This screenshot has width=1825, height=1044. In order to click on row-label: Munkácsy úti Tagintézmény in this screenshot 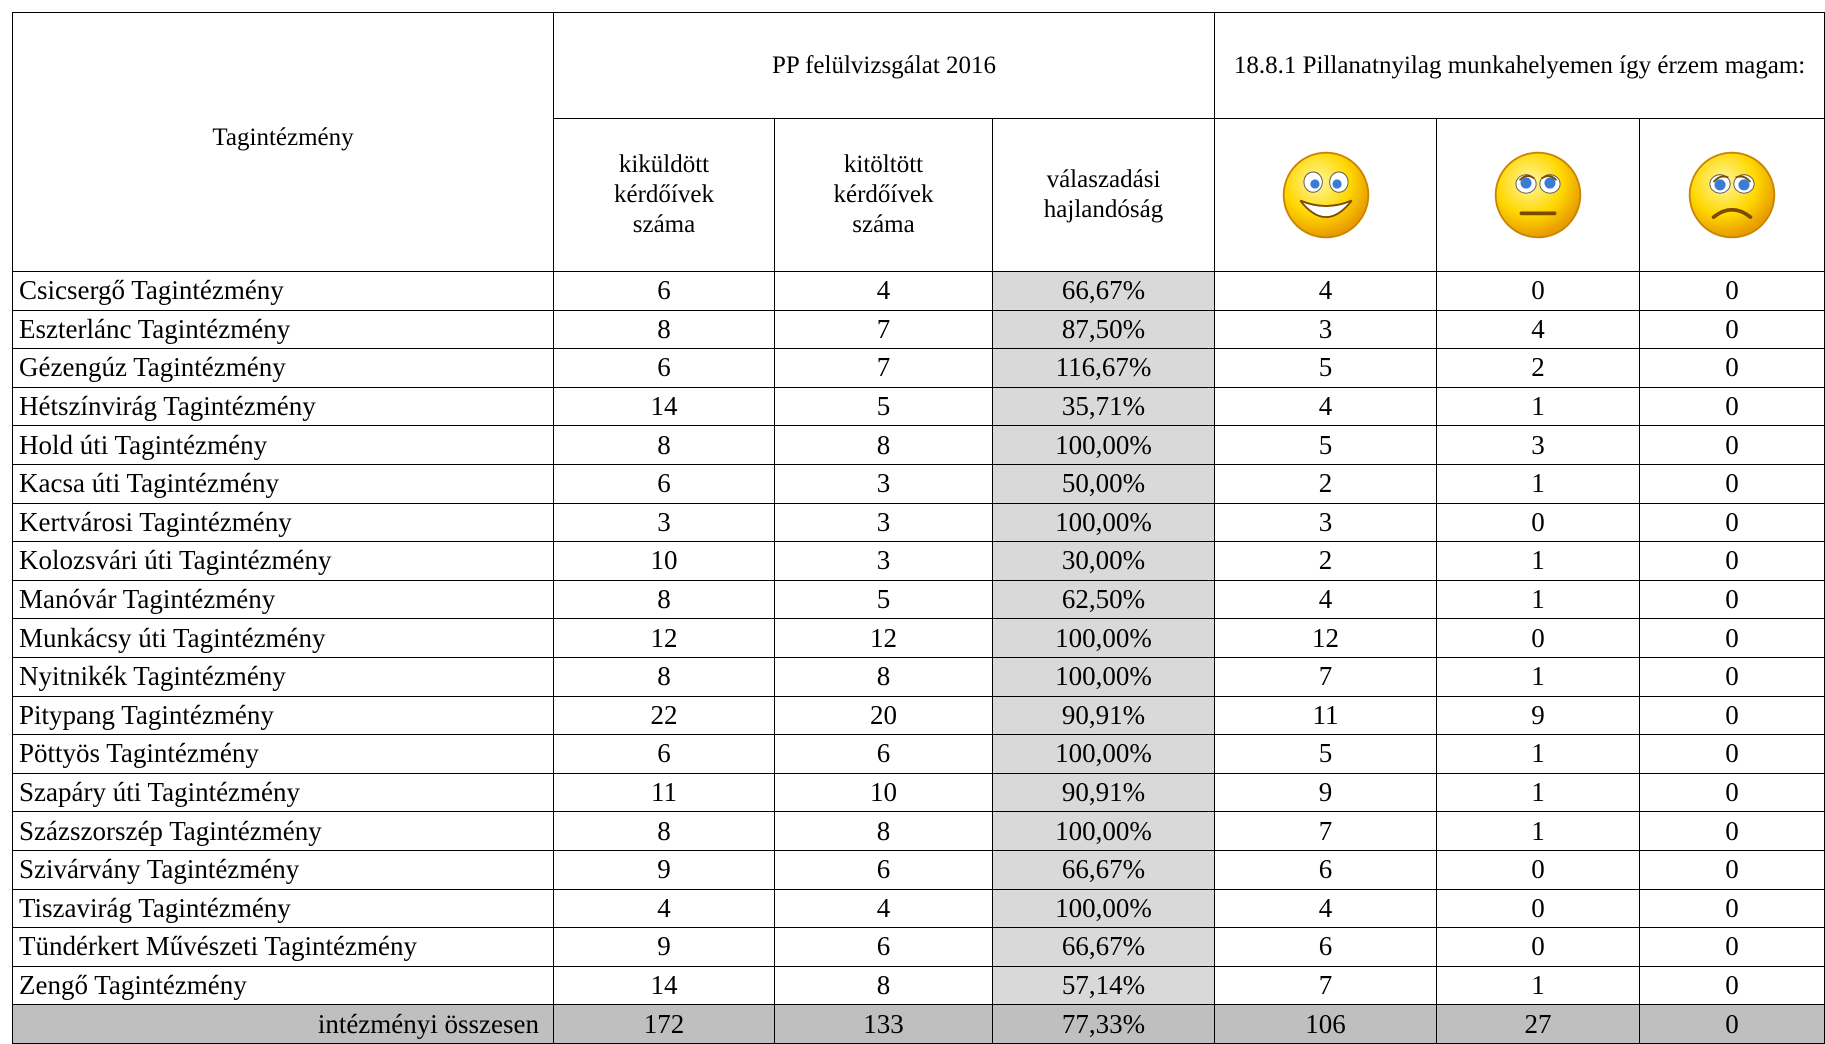, I will do `click(283, 638)`.